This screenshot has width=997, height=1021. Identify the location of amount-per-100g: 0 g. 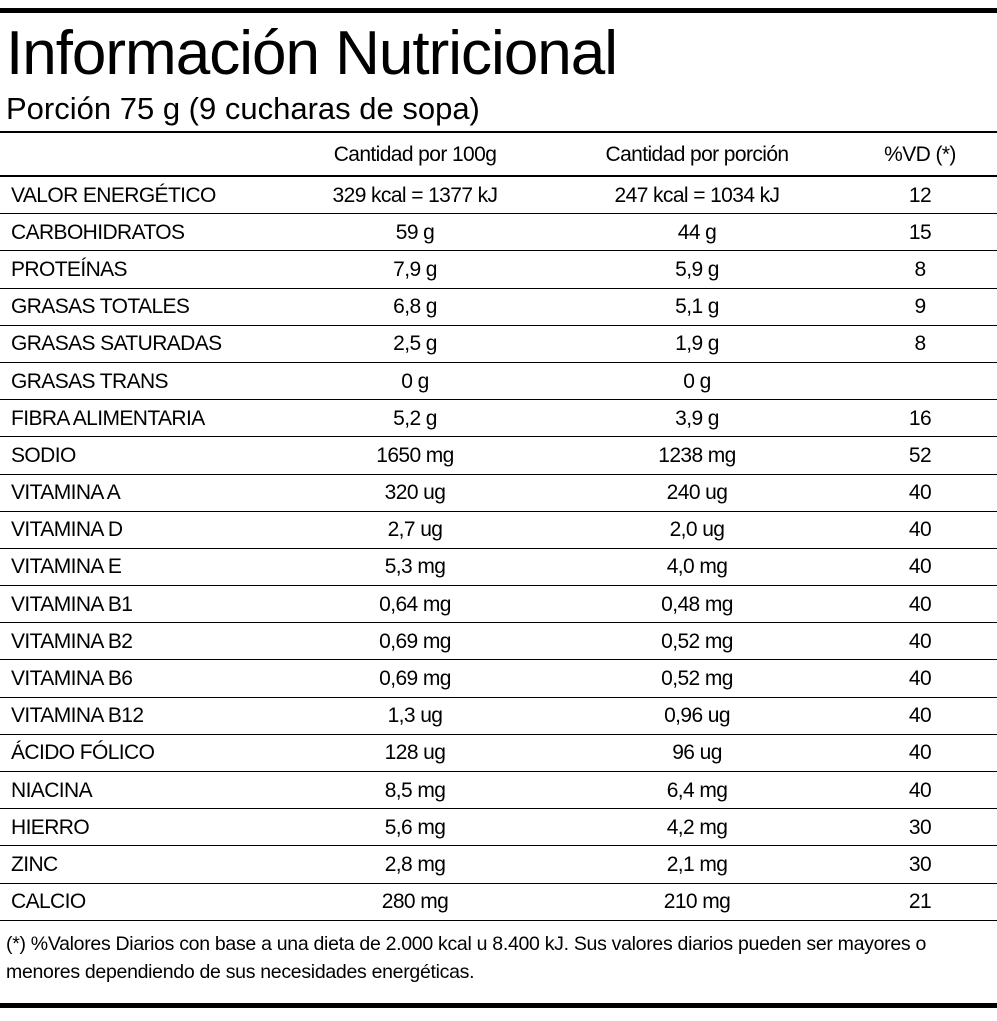
(415, 381).